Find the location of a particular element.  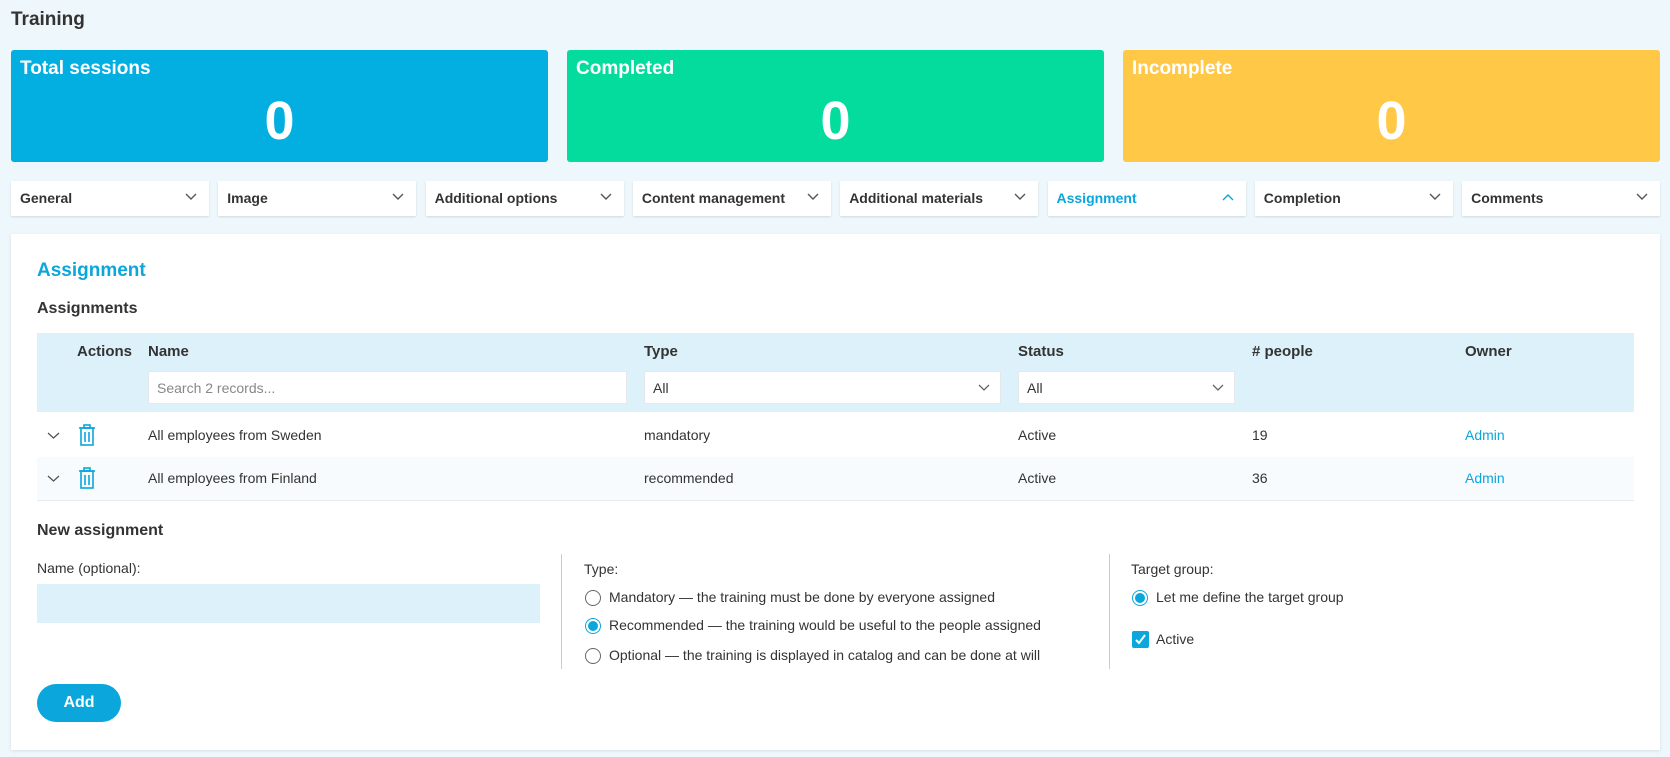

tab-label: Comments is located at coordinates (1507, 198).